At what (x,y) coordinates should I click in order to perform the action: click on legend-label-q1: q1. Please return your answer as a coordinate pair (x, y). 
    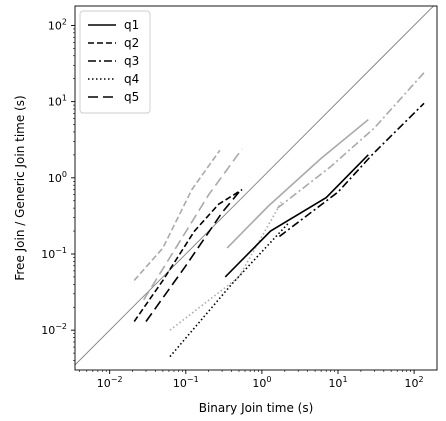
    Looking at the image, I should click on (131, 25).